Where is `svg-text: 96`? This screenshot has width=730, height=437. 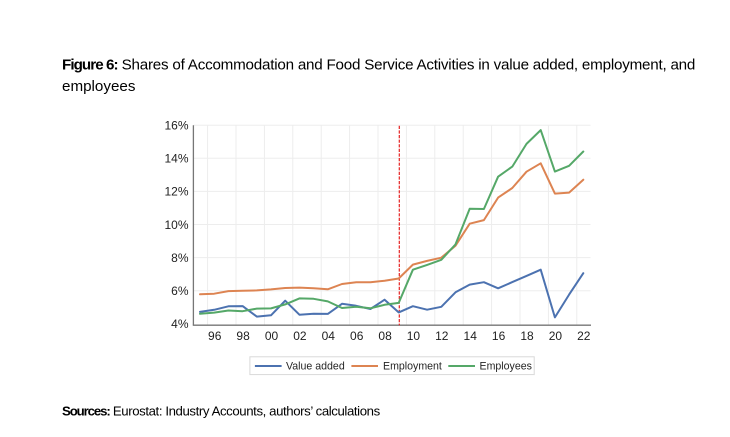 svg-text: 96 is located at coordinates (215, 336).